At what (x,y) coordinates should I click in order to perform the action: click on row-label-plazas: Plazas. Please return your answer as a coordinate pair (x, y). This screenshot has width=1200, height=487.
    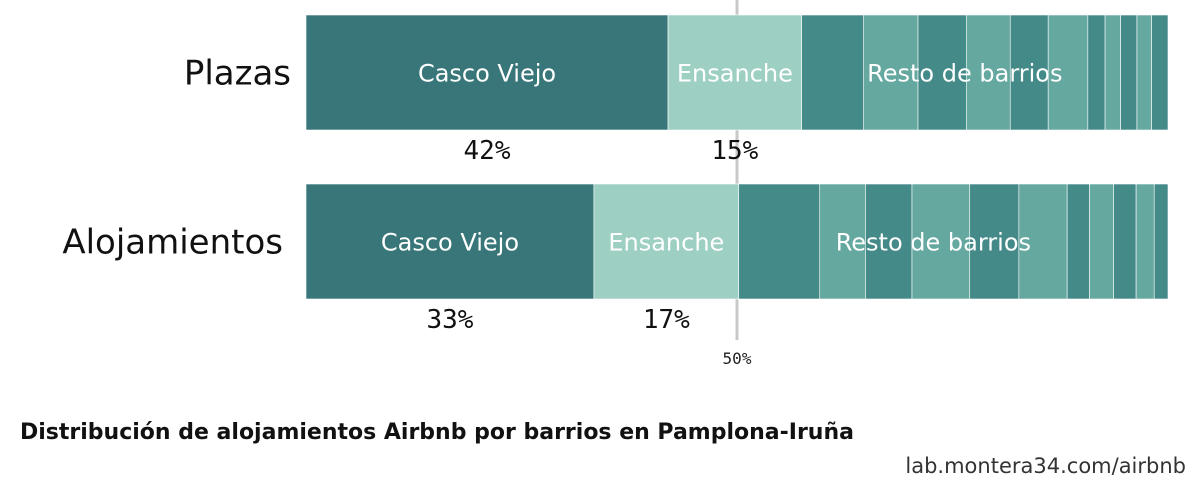
    Looking at the image, I should click on (237, 74).